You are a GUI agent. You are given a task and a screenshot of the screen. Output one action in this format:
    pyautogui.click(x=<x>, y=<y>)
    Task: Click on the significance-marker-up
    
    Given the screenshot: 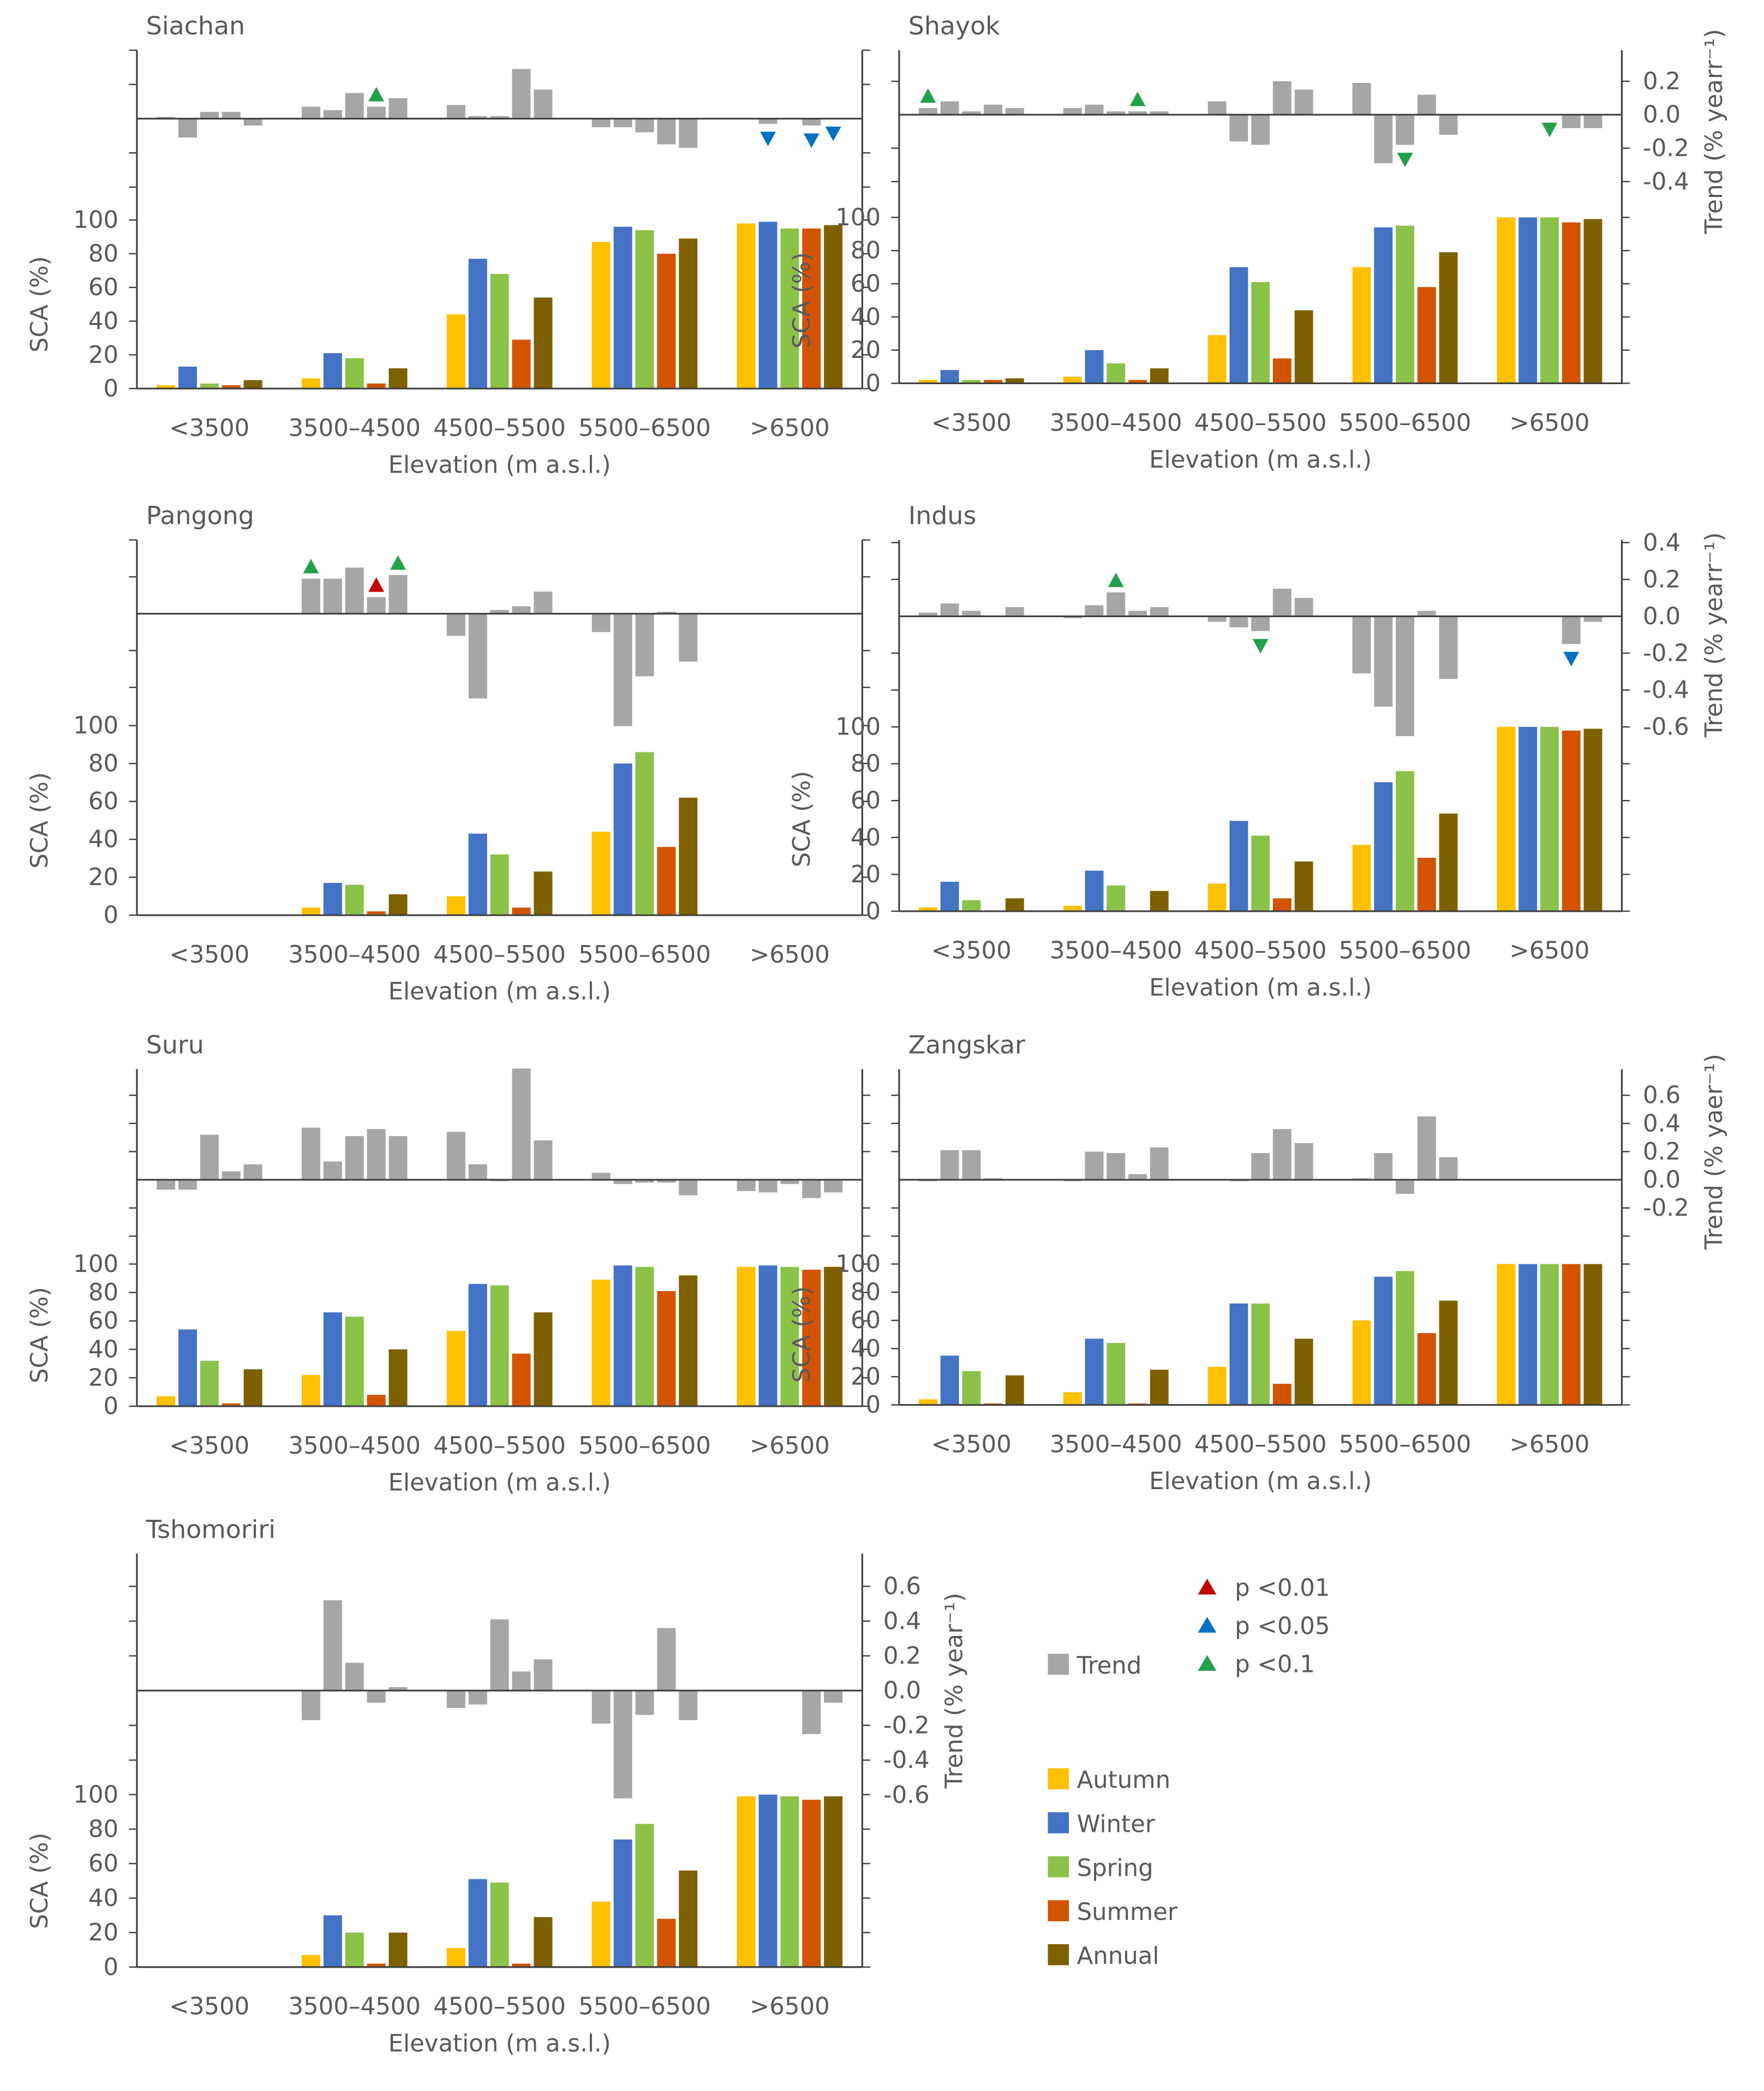 What is the action you would take?
    pyautogui.click(x=376, y=94)
    